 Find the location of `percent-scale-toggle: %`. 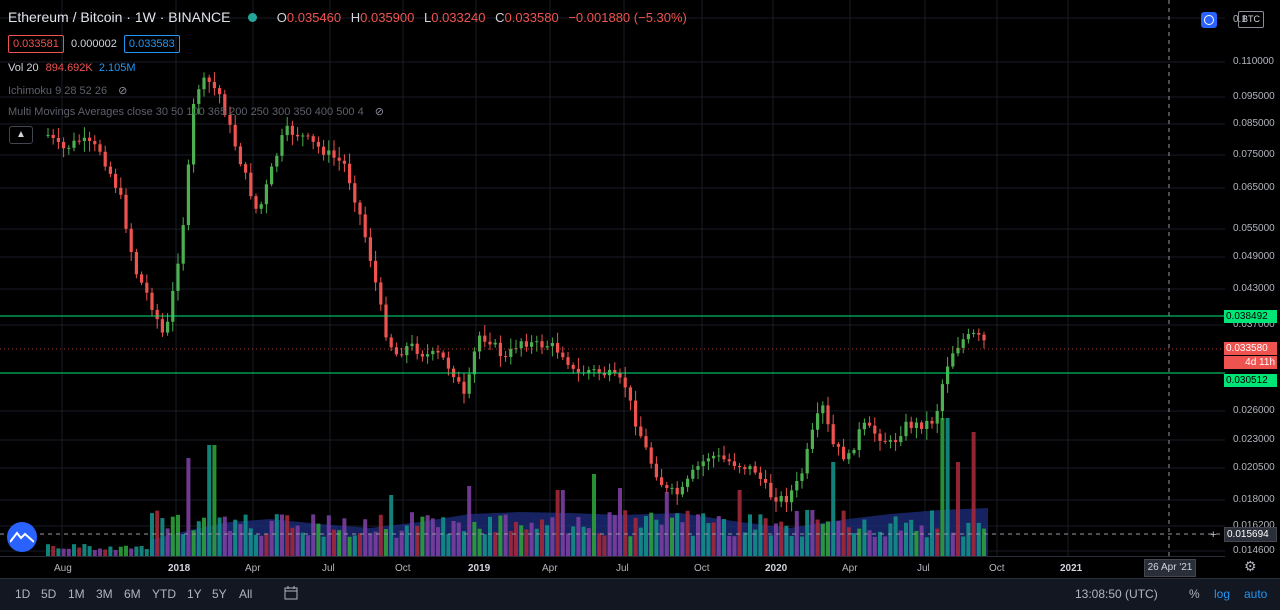

percent-scale-toggle: % is located at coordinates (1194, 594).